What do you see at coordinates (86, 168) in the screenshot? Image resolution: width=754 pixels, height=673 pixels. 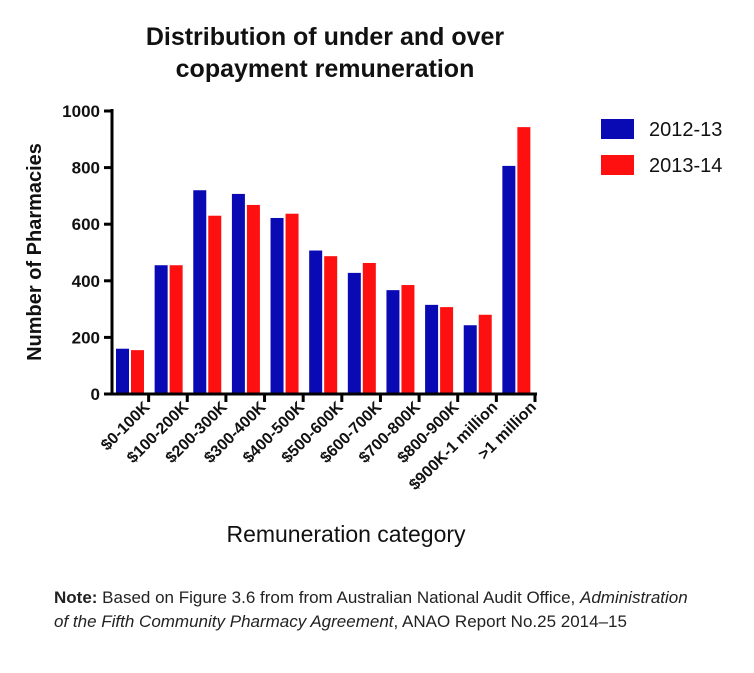 I see `y-tick-label-800: 800` at bounding box center [86, 168].